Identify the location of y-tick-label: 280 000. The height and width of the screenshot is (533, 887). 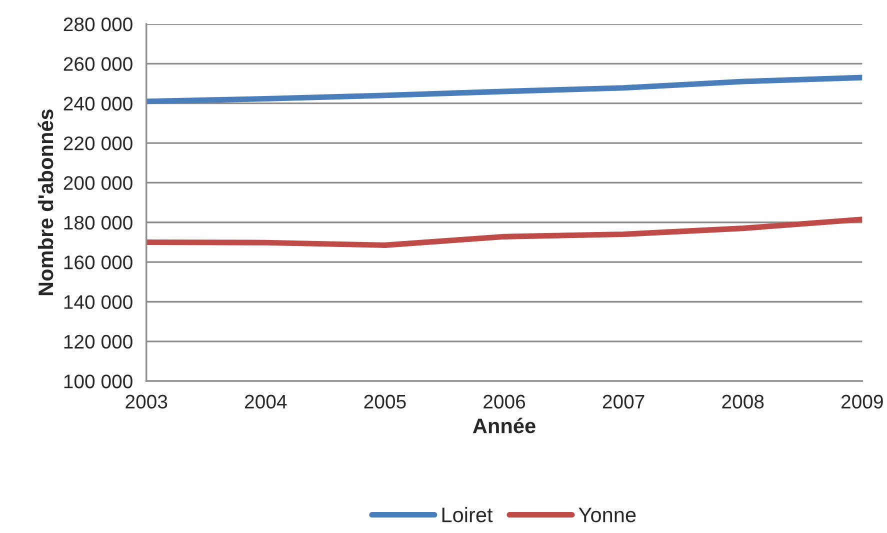
(98, 24).